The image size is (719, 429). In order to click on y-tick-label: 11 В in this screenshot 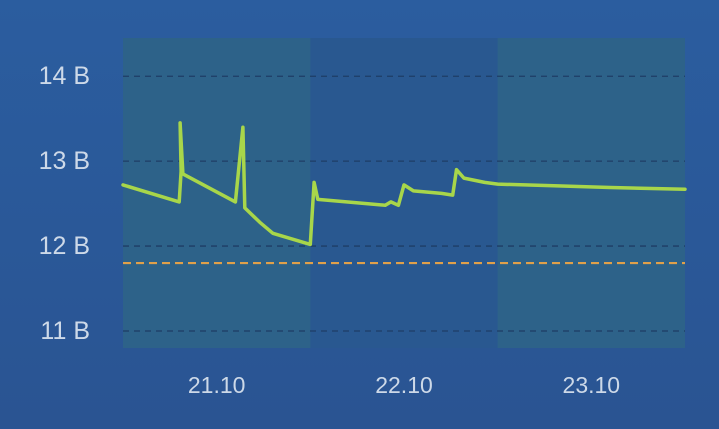, I will do `click(65, 331)`.